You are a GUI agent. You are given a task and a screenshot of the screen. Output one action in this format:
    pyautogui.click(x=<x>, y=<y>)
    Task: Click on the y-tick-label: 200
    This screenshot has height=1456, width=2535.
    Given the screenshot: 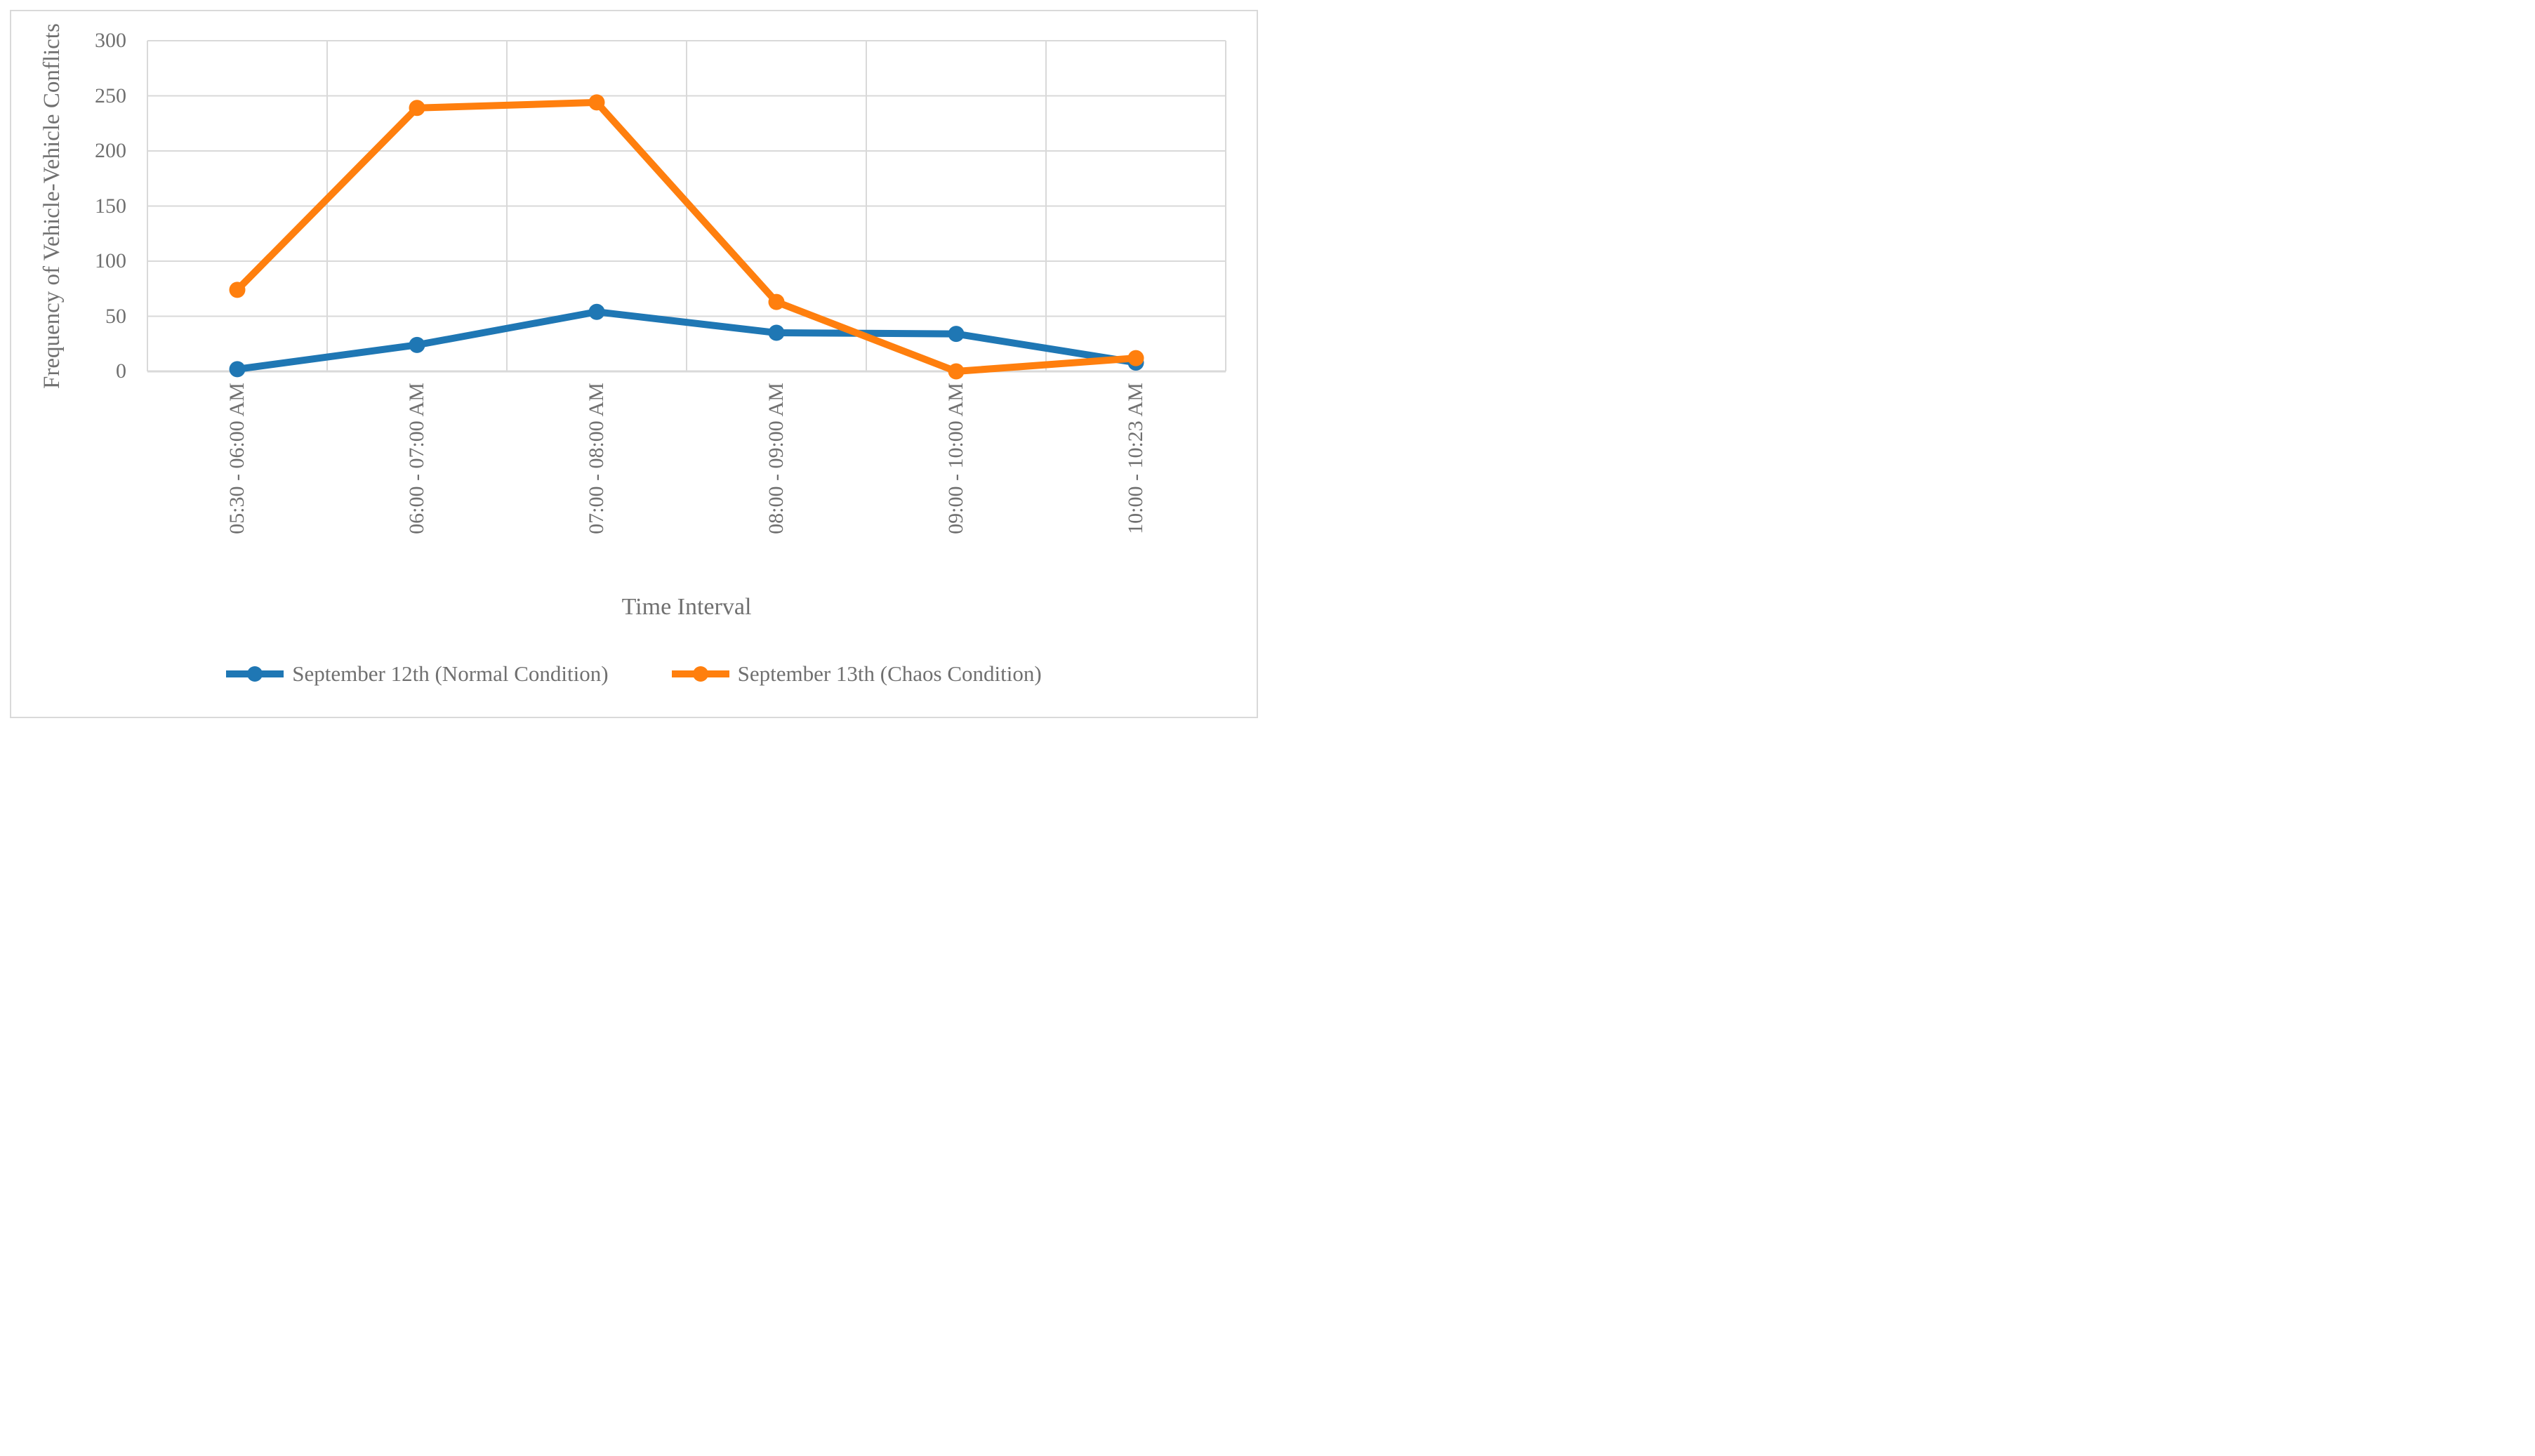 What is the action you would take?
    pyautogui.click(x=110, y=150)
    